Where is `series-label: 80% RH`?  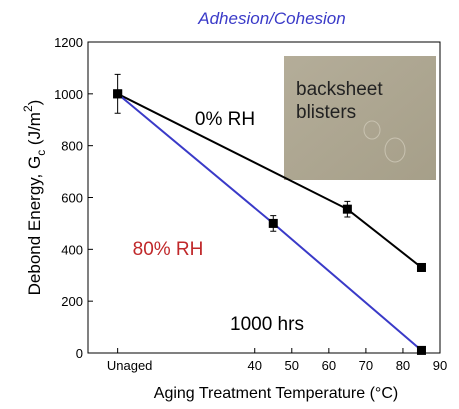
series-label: 80% RH is located at coordinates (168, 249).